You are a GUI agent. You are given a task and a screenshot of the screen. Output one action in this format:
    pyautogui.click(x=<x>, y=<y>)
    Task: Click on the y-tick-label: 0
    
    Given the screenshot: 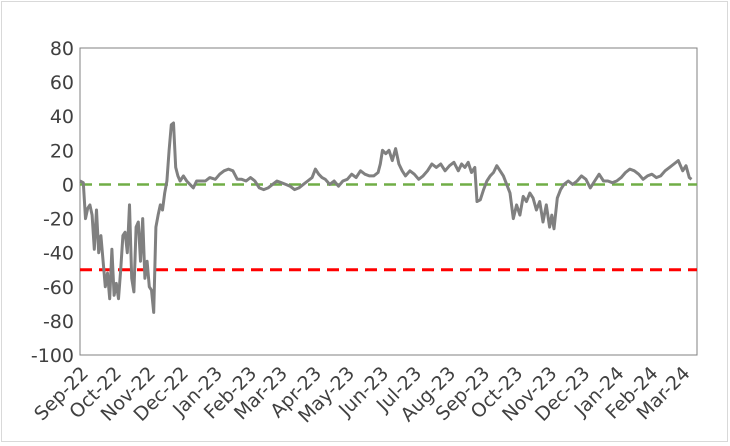 What is the action you would take?
    pyautogui.click(x=68, y=185)
    